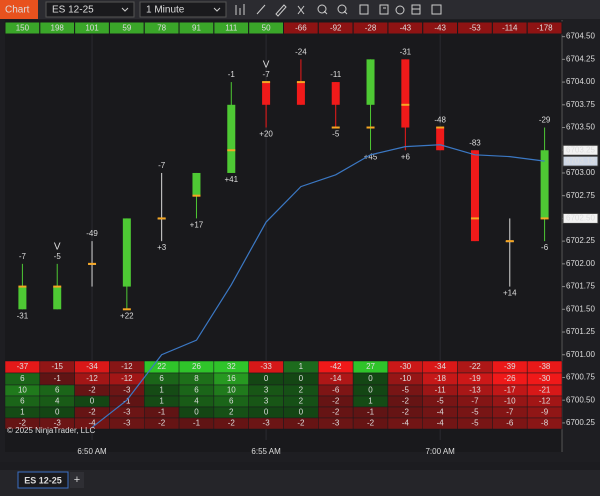  Describe the element at coordinates (77, 480) in the screenshot. I see `add-tab` at that location.